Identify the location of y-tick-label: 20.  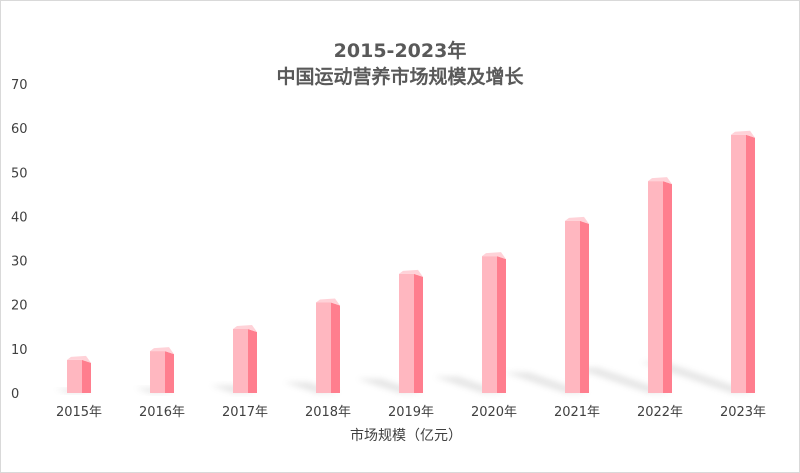
(19, 306).